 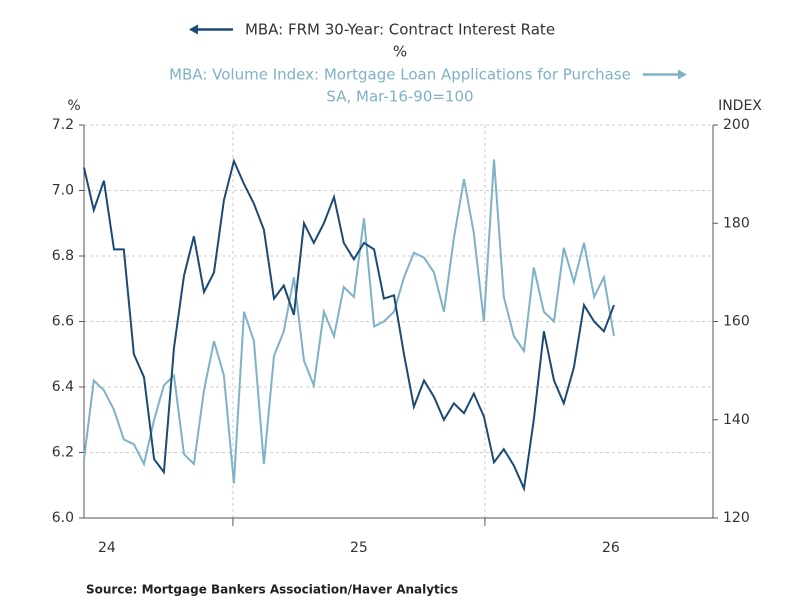 I want to click on y2-axis-label: INDEX, so click(x=740, y=106).